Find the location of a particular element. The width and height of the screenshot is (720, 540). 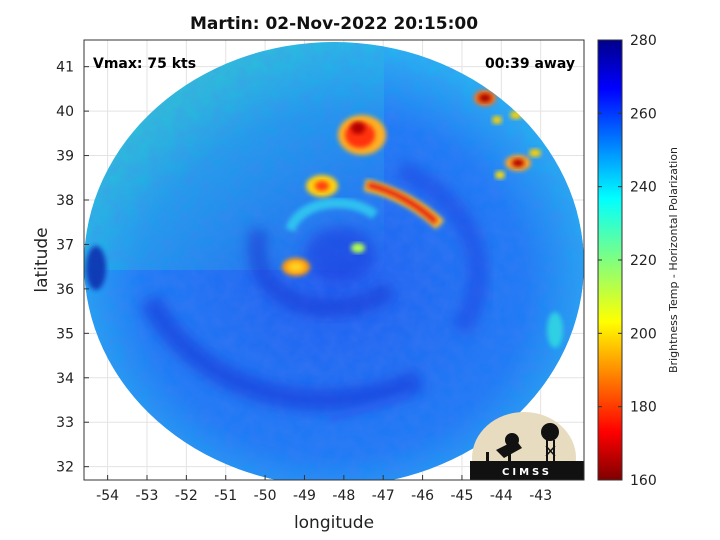

x-tick-label: -43 is located at coordinates (540, 496).